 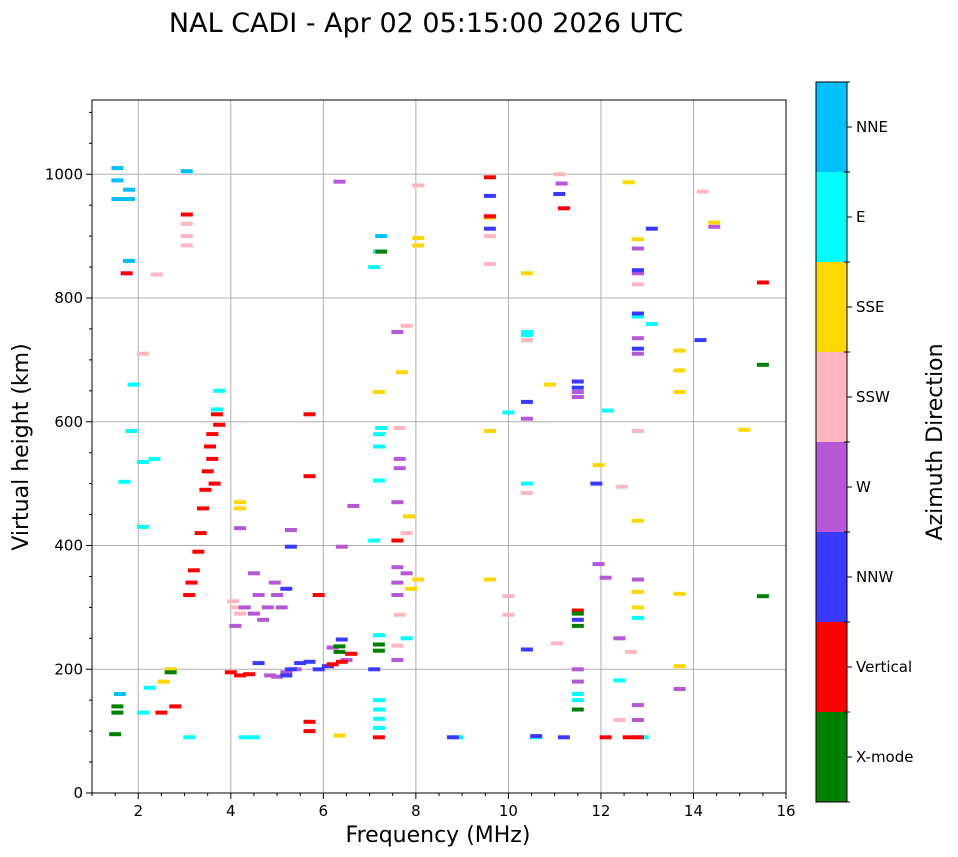 What do you see at coordinates (443, 806) in the screenshot?
I see `x-axis-ticks: 2 4 6 8 10 12 14 16` at bounding box center [443, 806].